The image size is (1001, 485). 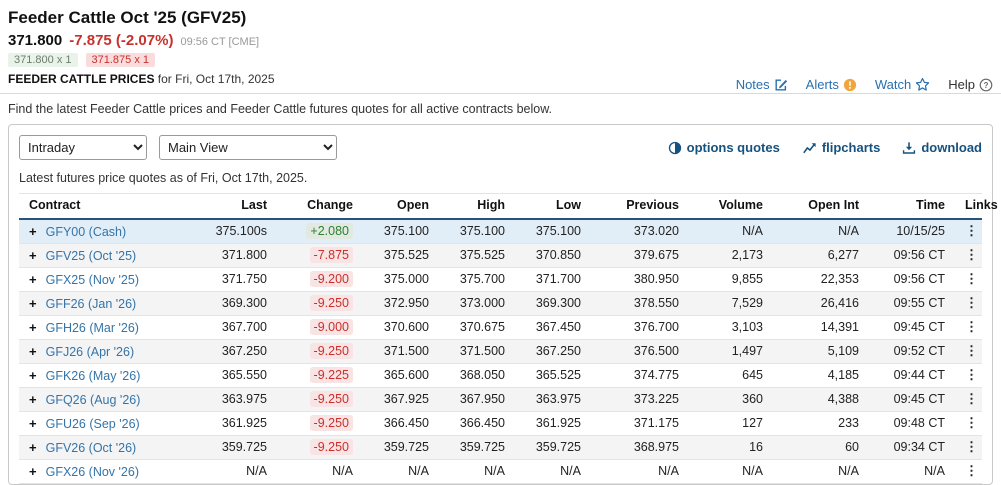 I want to click on contract-cell: + GFU26 (Sep '26), so click(x=107, y=423).